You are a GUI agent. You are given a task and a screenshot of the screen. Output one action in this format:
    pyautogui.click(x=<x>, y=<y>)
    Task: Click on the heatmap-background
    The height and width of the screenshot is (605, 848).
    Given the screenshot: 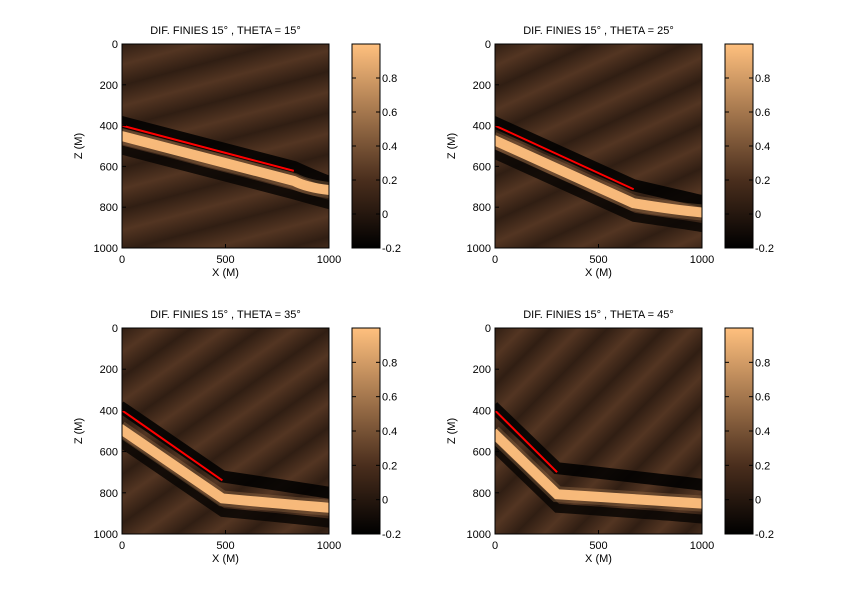 What is the action you would take?
    pyautogui.click(x=598, y=146)
    